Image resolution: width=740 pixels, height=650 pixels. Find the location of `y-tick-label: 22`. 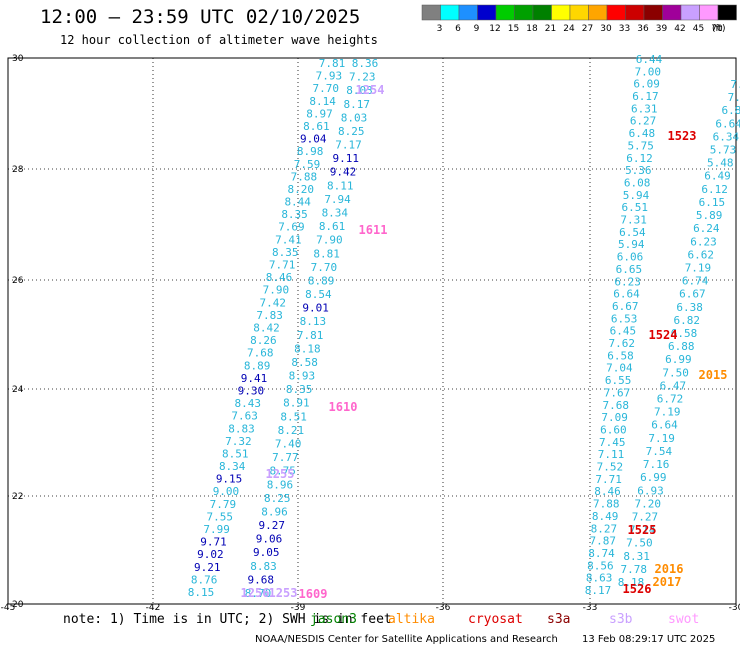

y-tick-label: 22 is located at coordinates (17, 497).